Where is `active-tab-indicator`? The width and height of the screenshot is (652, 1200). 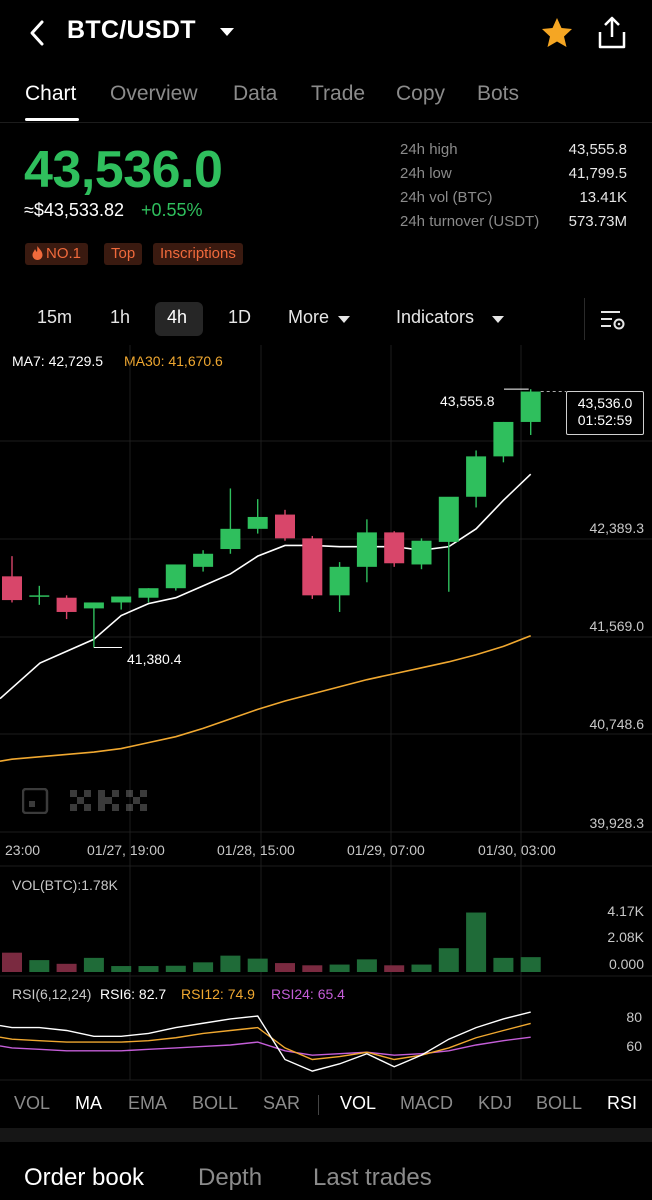
active-tab-indicator is located at coordinates (52, 119).